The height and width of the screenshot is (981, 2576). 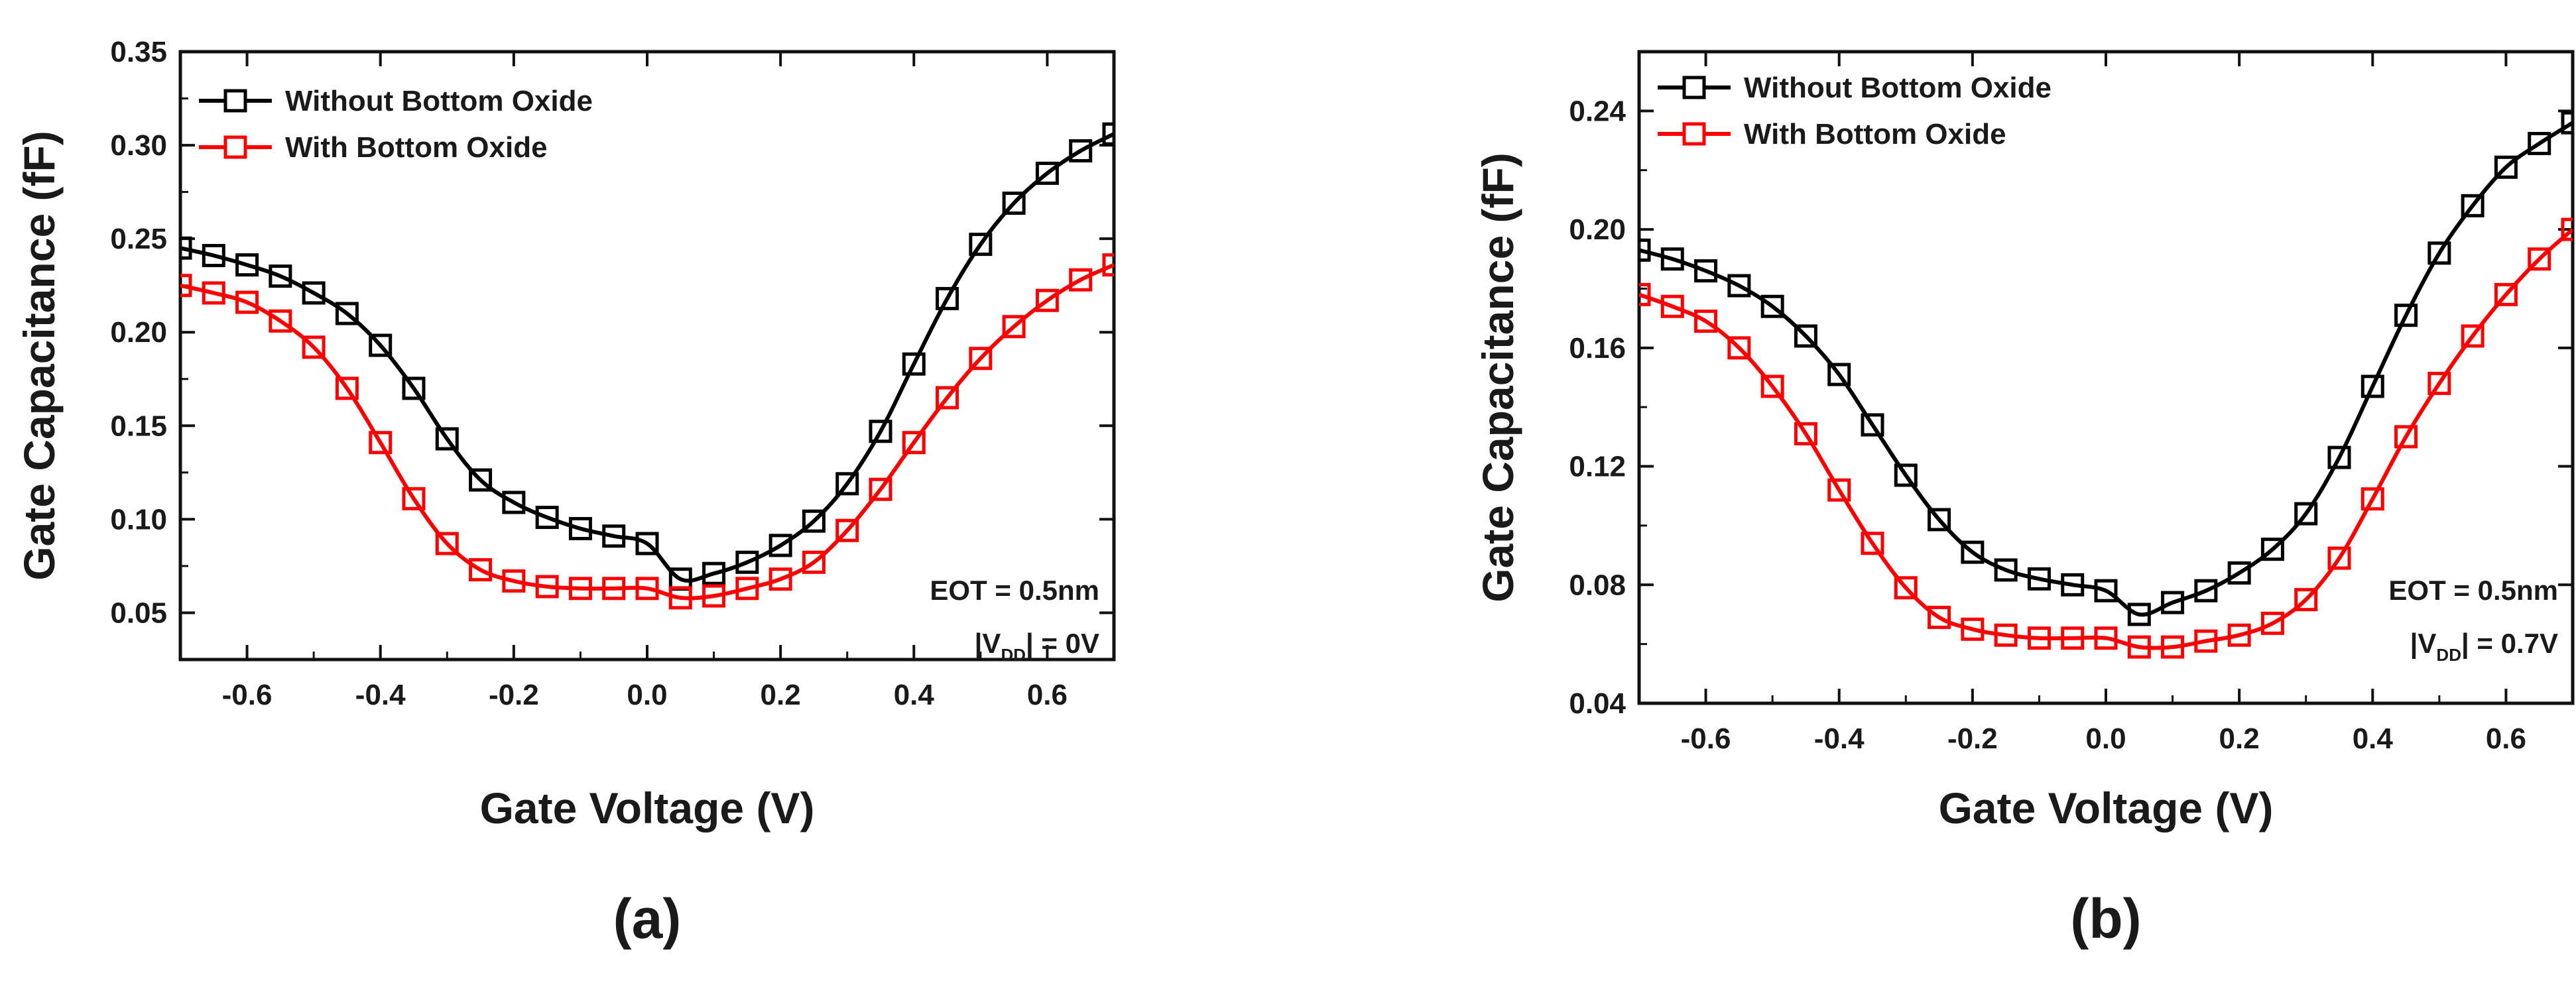 I want to click on y-tick-label: 0.08, so click(x=1597, y=585).